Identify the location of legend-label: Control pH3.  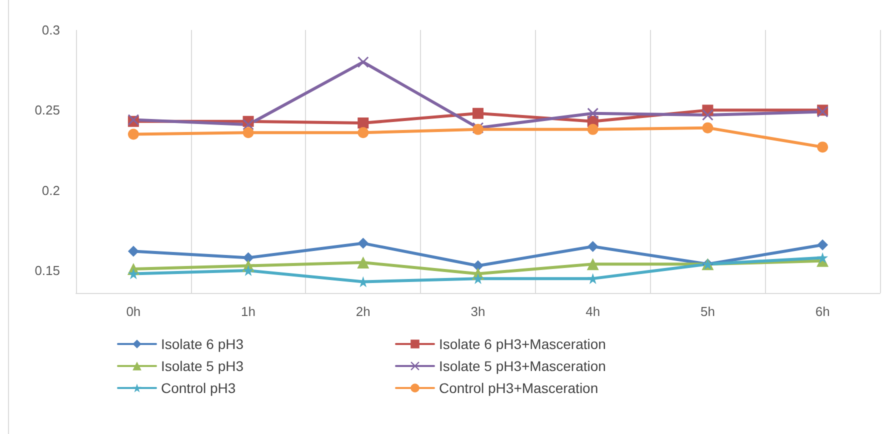
(198, 388).